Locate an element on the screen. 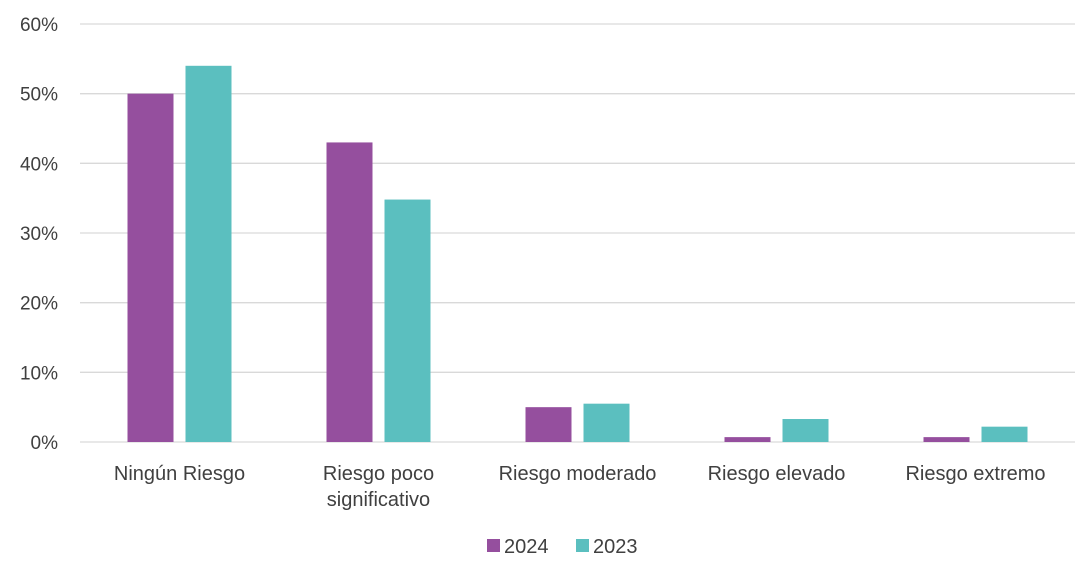 The image size is (1085, 564). y-tick-label: 10% is located at coordinates (39, 373).